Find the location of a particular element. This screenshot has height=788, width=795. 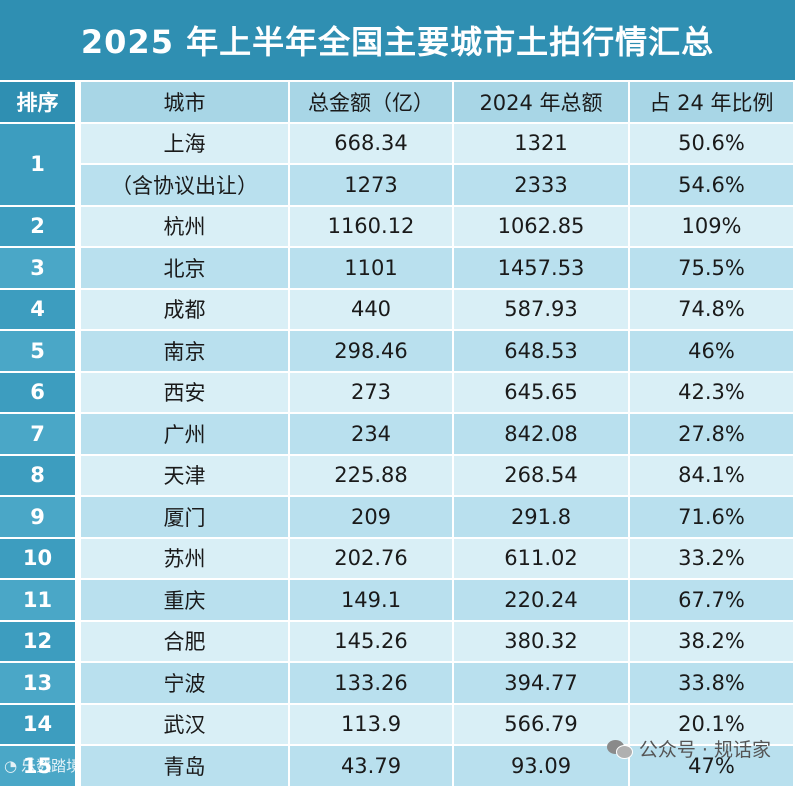

total-cell: 1101 is located at coordinates (372, 269).